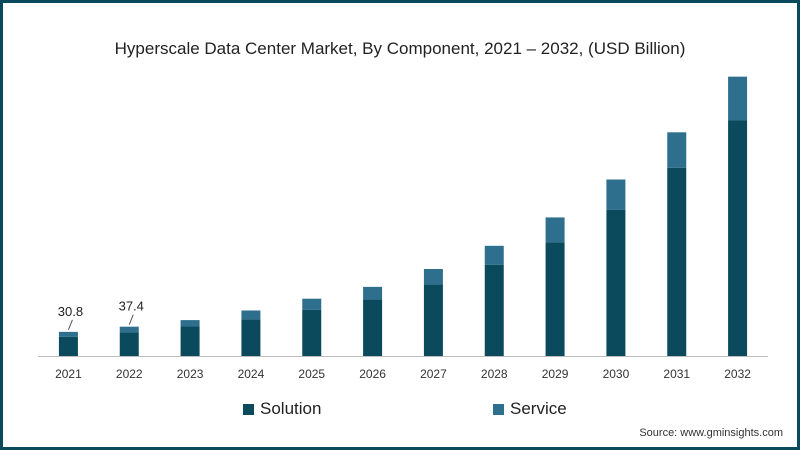  Describe the element at coordinates (312, 304) in the screenshot. I see `bar-service-2025` at that location.